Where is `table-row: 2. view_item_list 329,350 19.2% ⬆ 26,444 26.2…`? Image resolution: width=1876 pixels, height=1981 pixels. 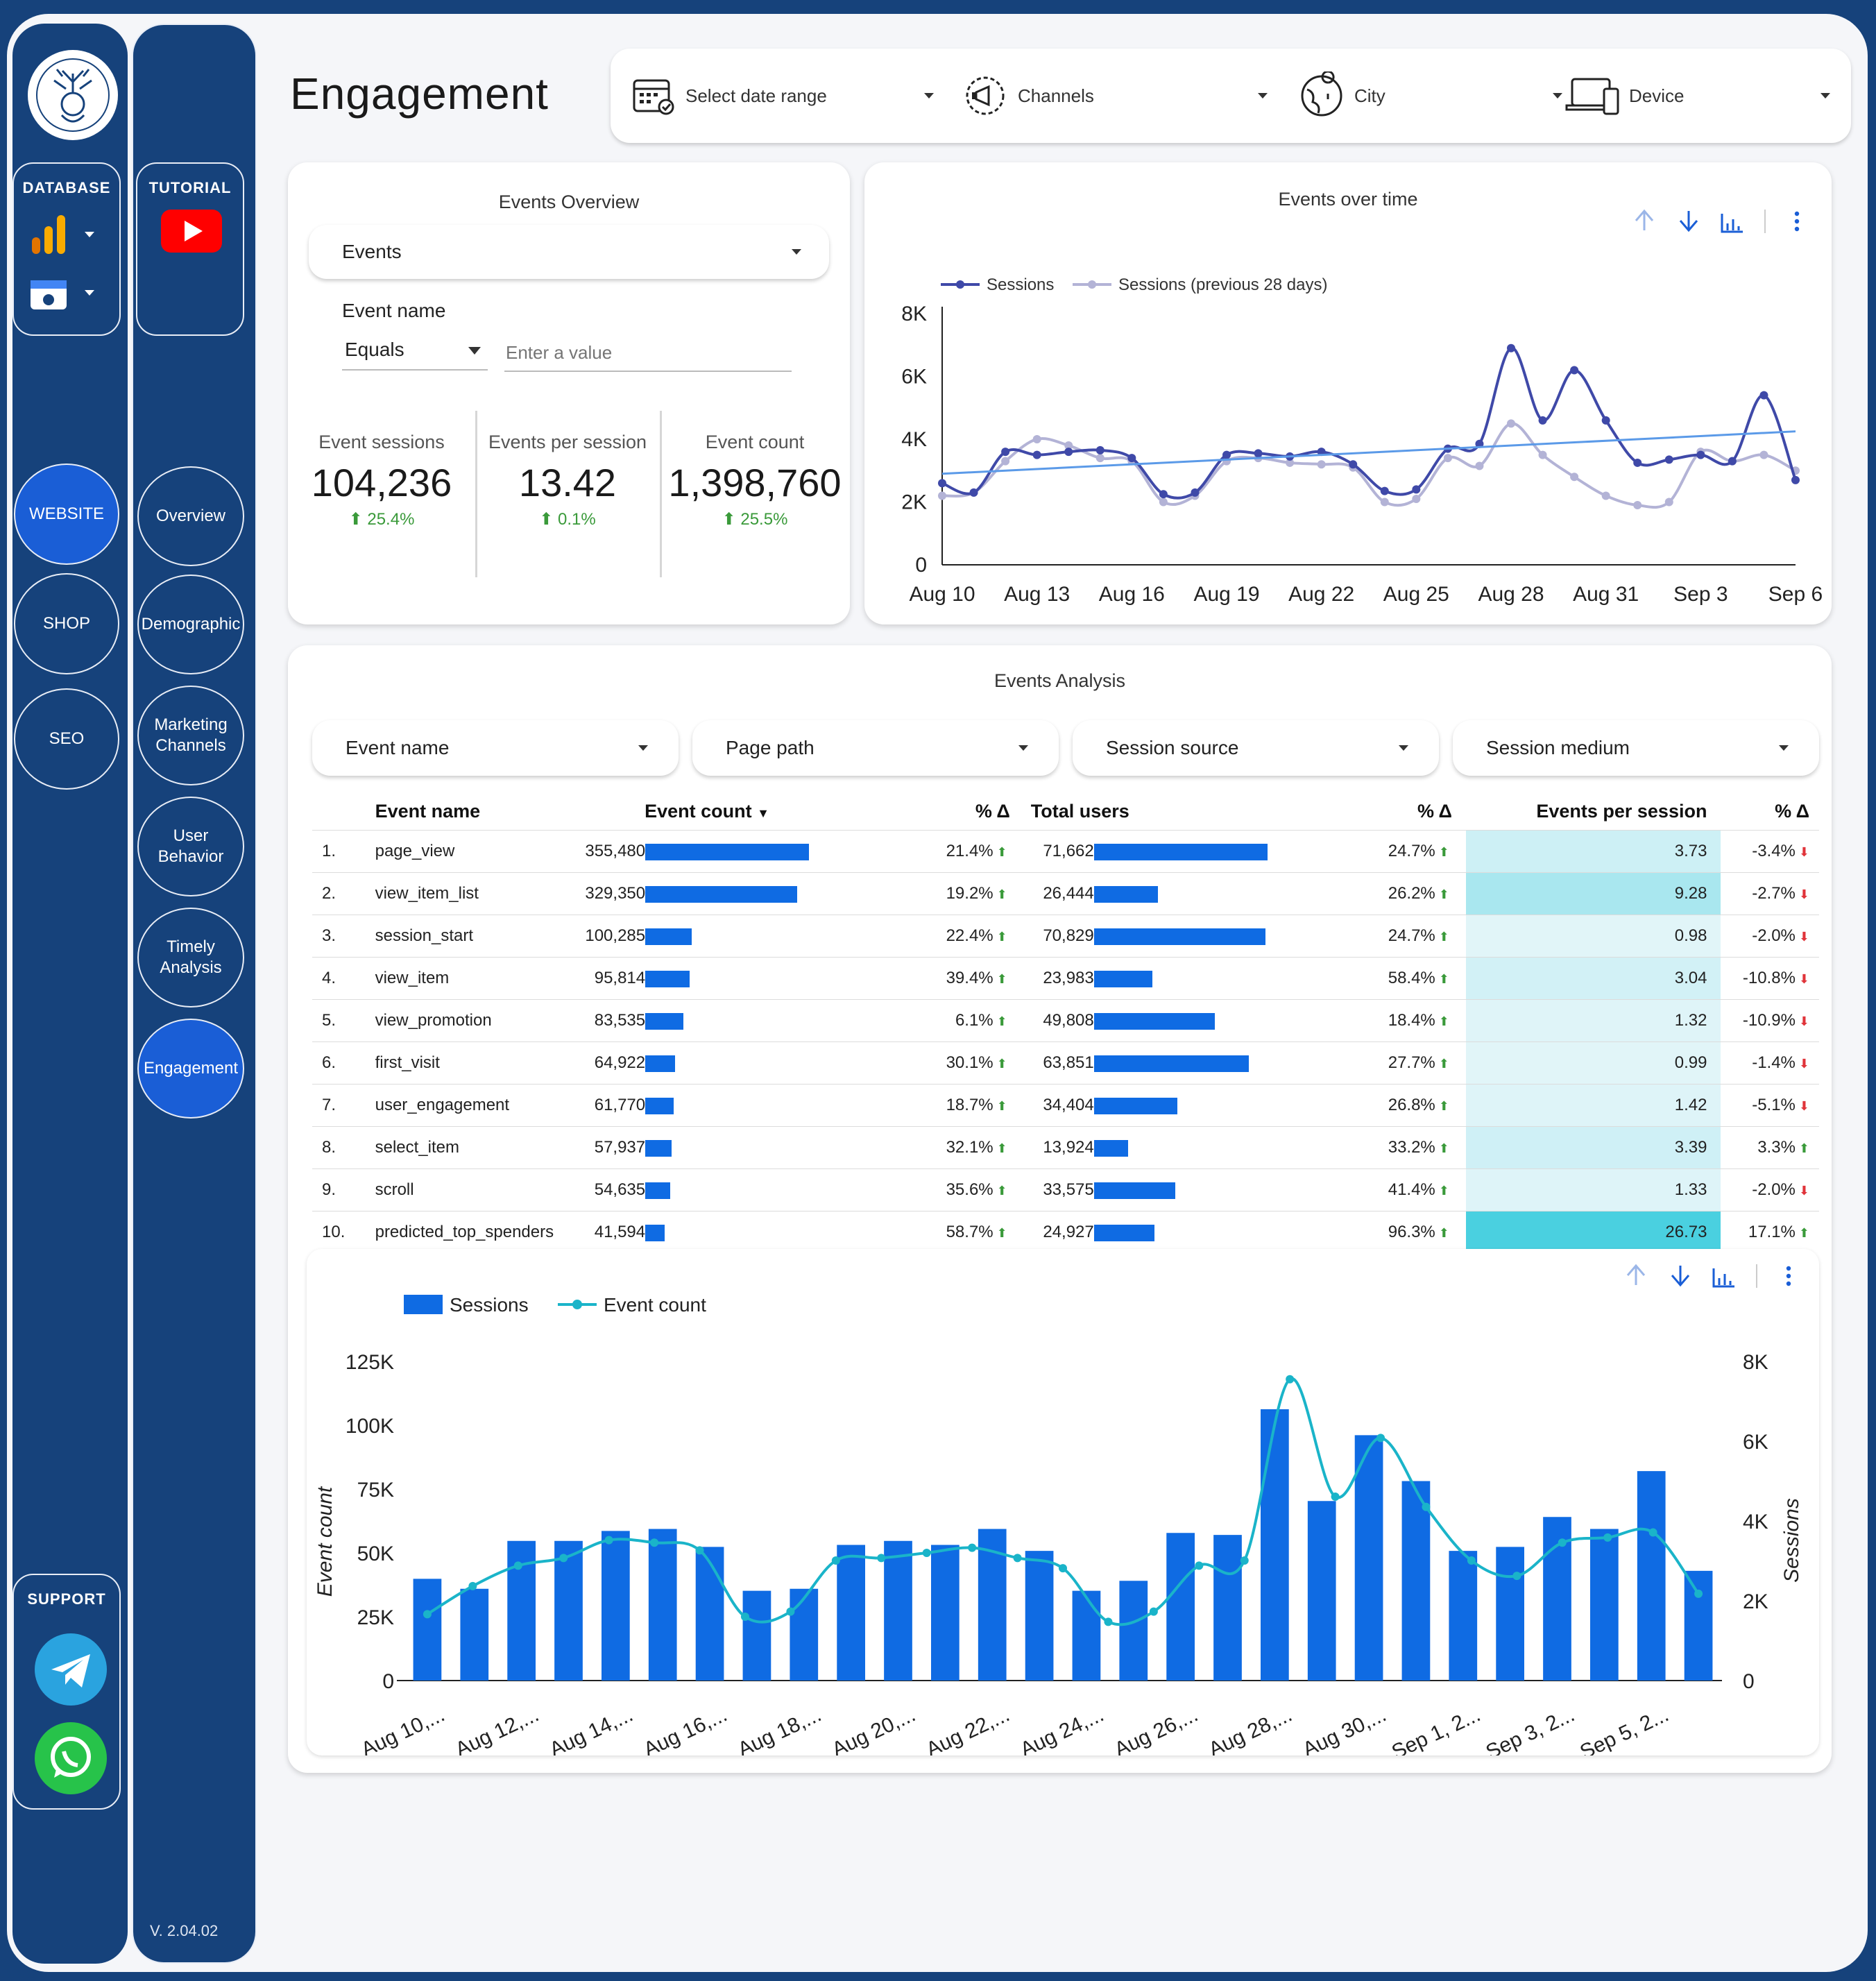
table-row: 2. view_item_list 329,350 19.2% ⬆ 26,444 26.2… is located at coordinates (1065, 893).